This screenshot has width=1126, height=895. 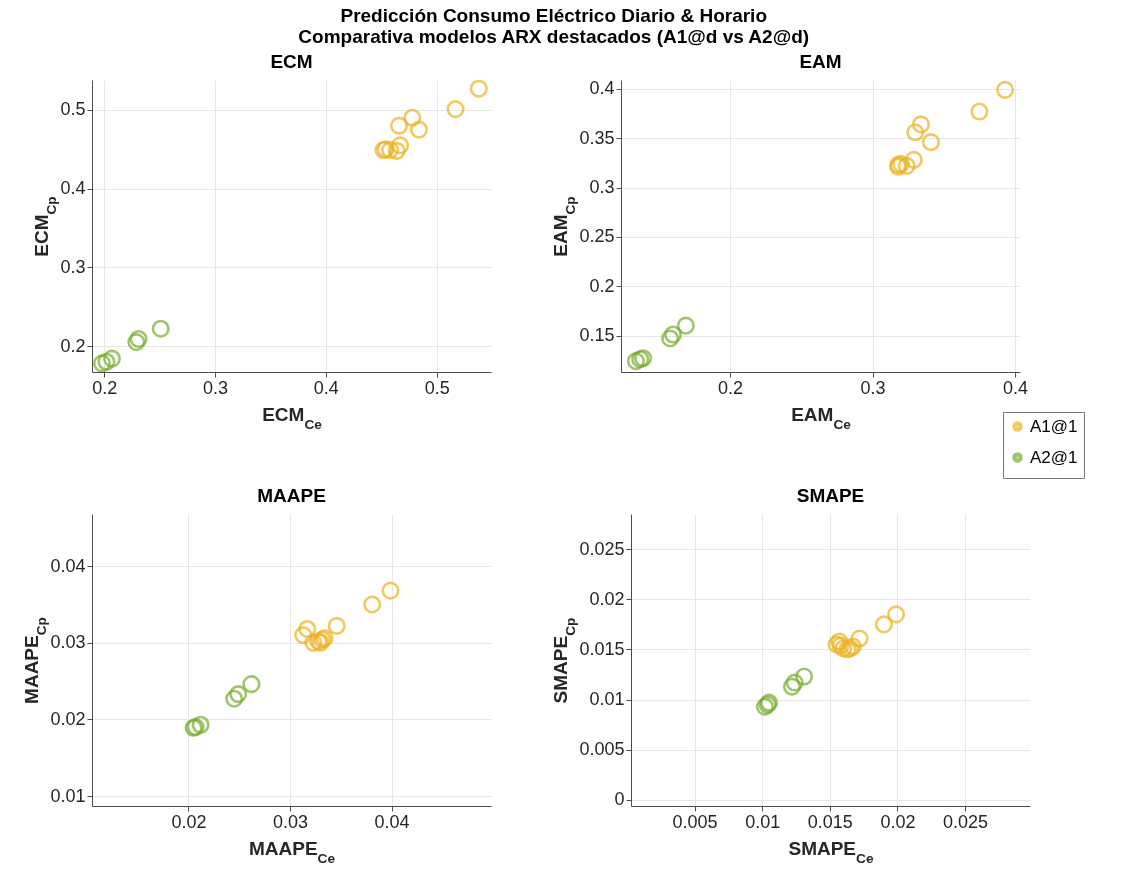 I want to click on x-axis-title: EAM$_{Ce}$, so click(x=821, y=417).